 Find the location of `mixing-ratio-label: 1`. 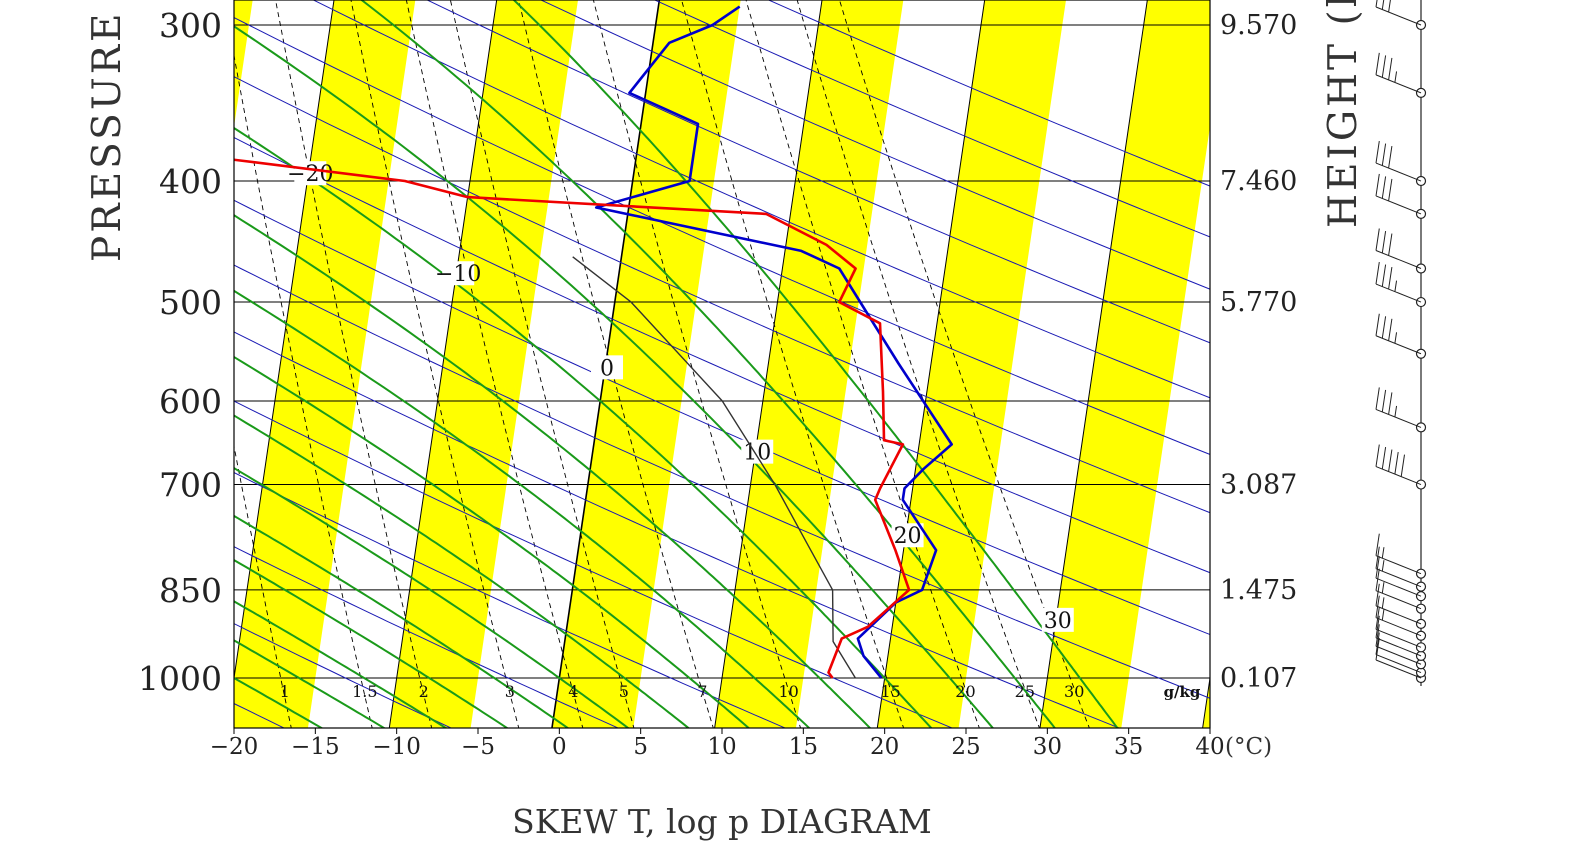

mixing-ratio-label: 1 is located at coordinates (285, 691).